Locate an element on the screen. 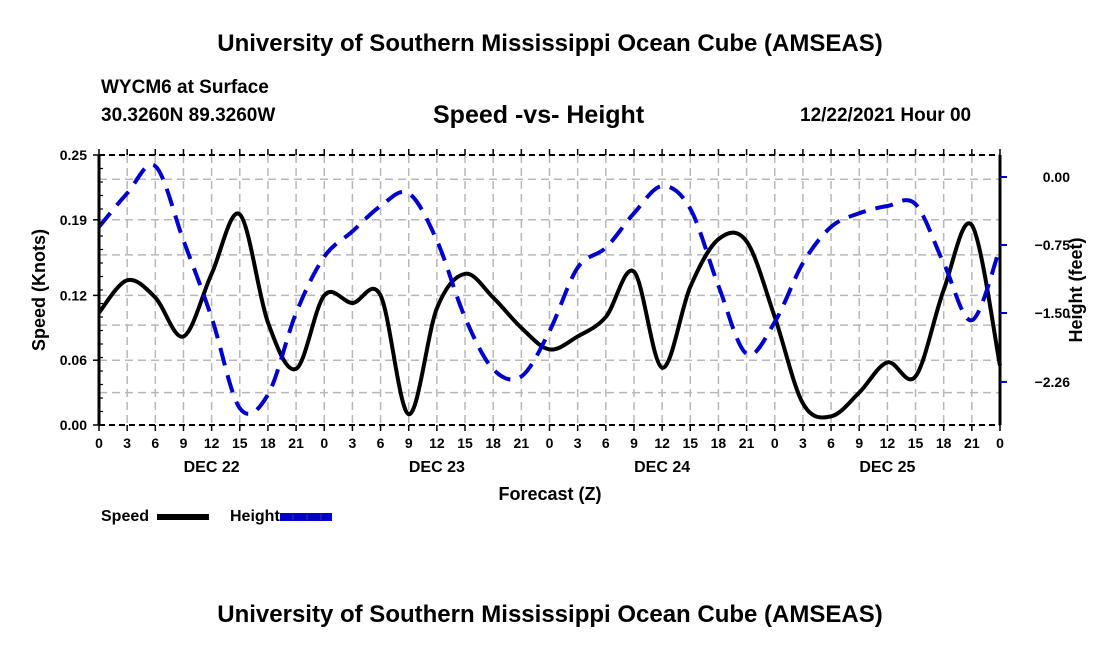 The image size is (1100, 650). y2-tick-label: −0.75 is located at coordinates (1053, 245).